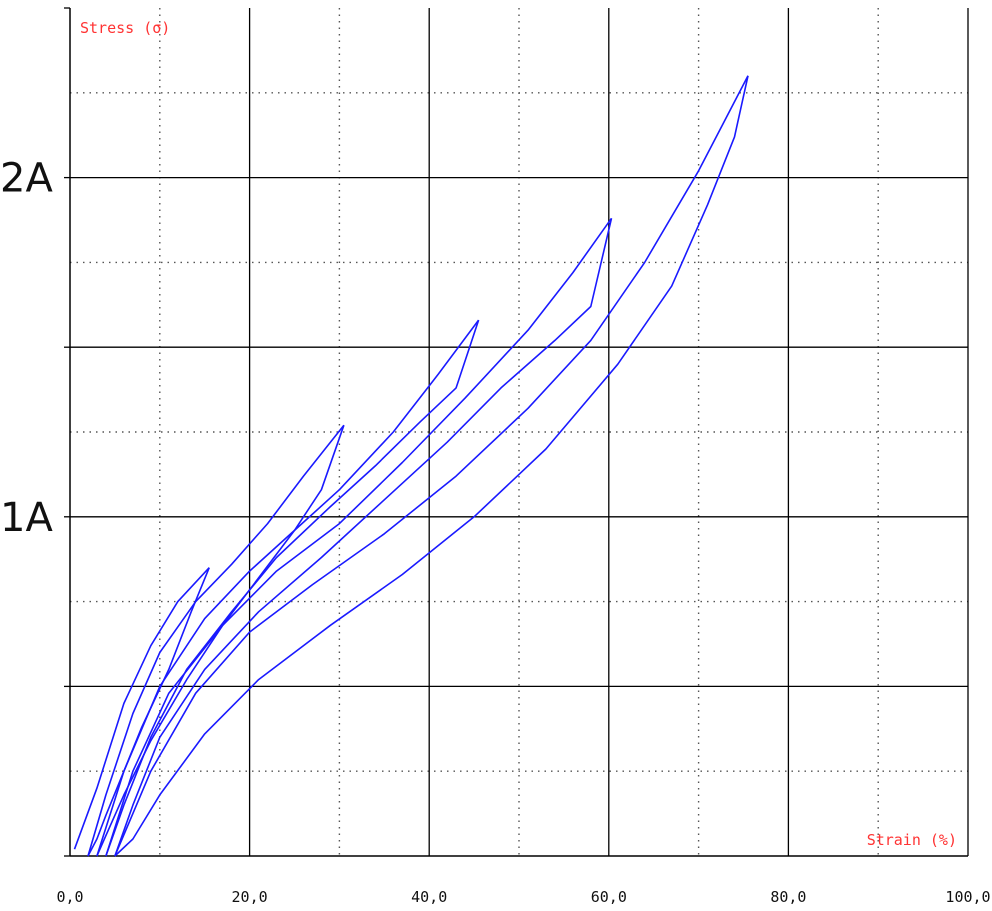 The width and height of the screenshot is (992, 911). I want to click on y-tick-labels: 1A 2A, so click(26, 348).